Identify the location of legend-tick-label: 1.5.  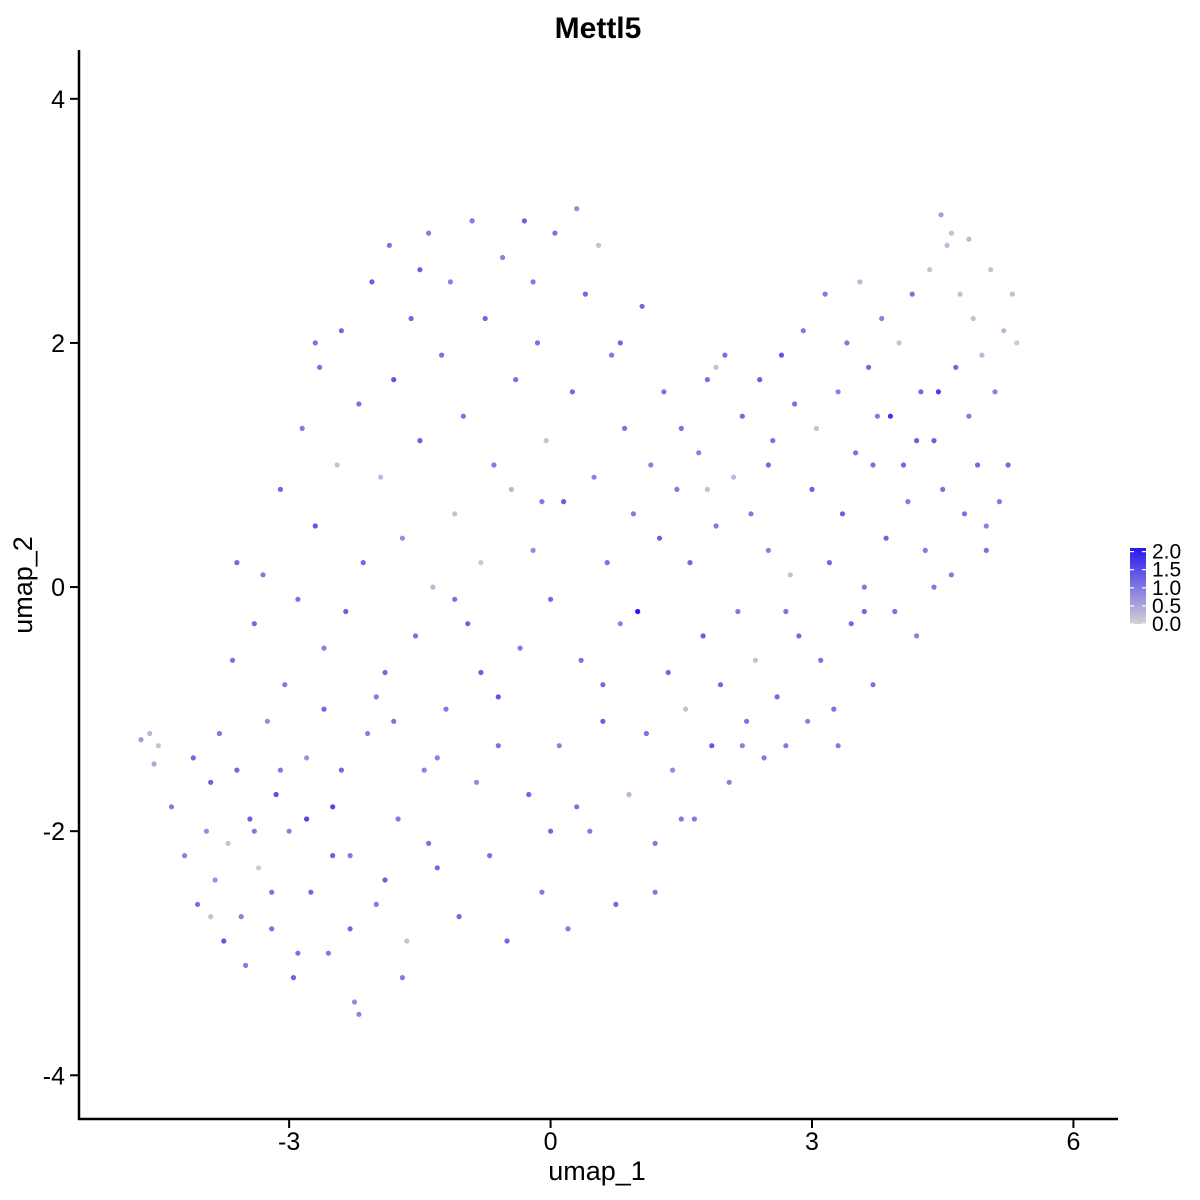
(1166, 570).